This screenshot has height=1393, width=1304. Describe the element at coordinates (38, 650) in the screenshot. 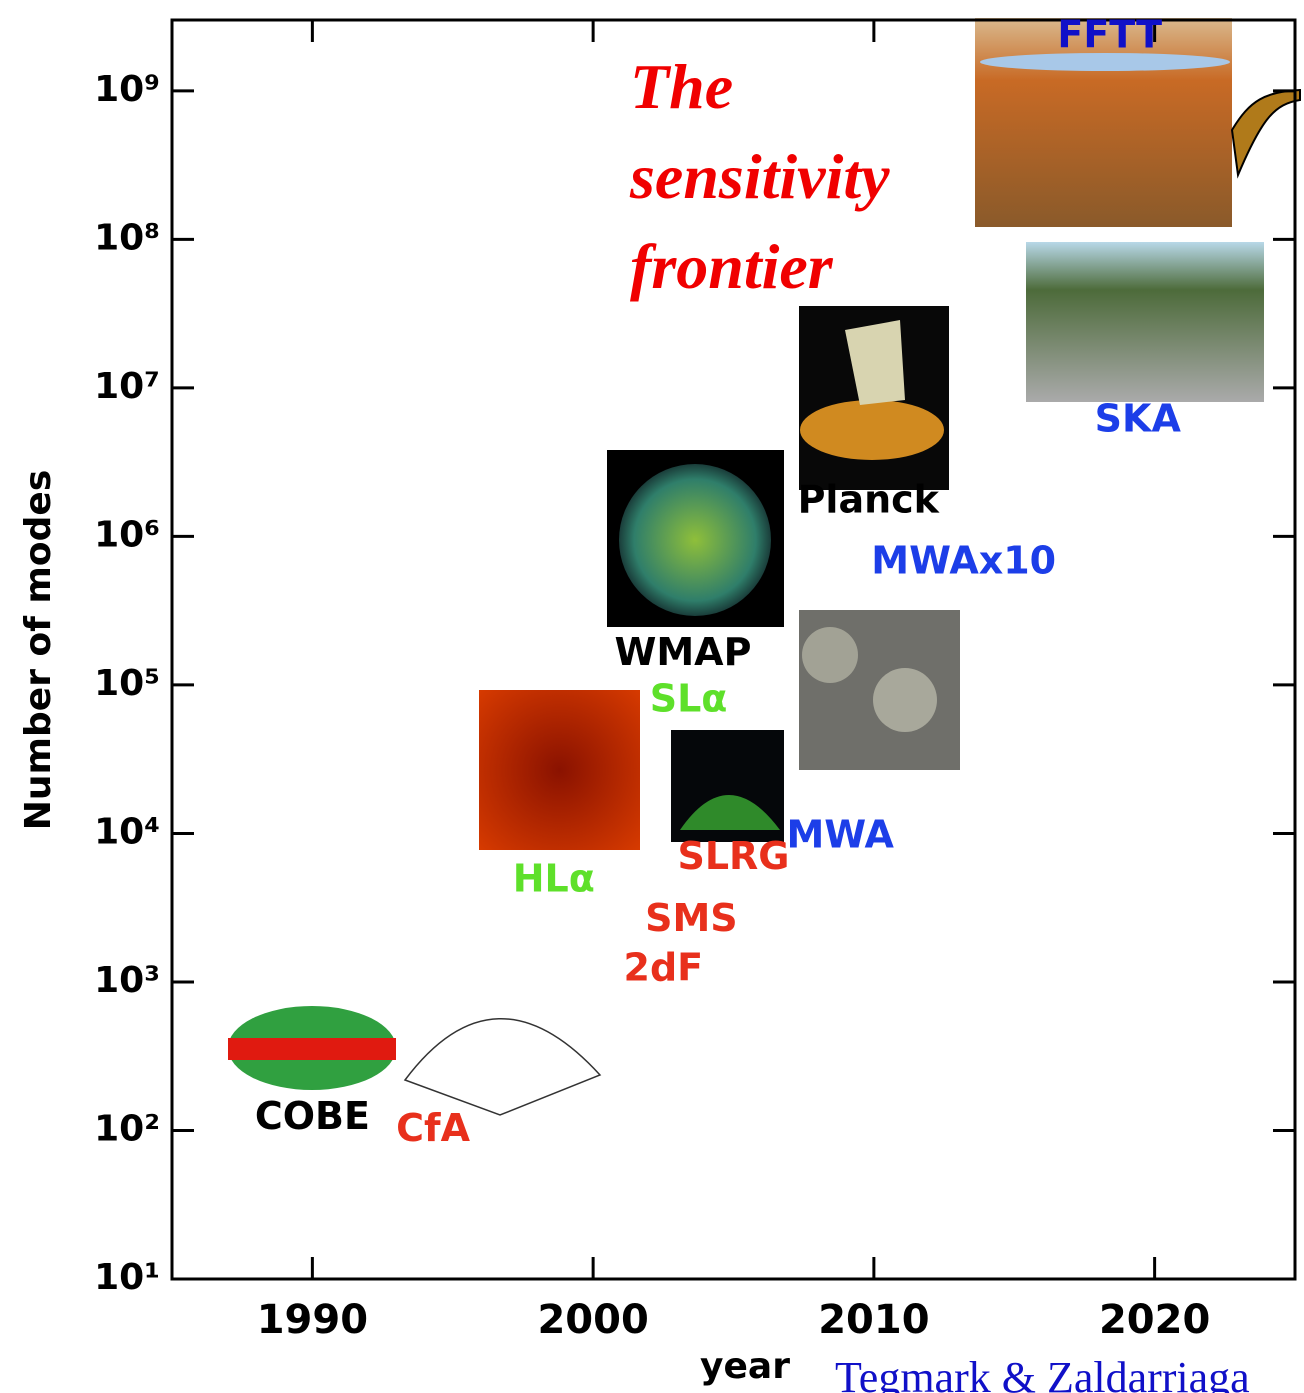

I see `y-axis-label: Number of modes` at that location.